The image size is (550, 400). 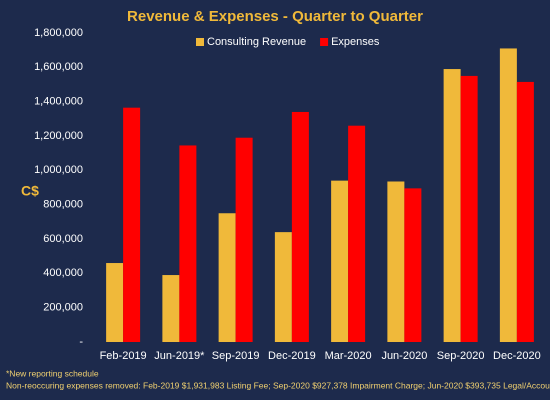 I want to click on footnote: *New reporting schedule, so click(x=52, y=373).